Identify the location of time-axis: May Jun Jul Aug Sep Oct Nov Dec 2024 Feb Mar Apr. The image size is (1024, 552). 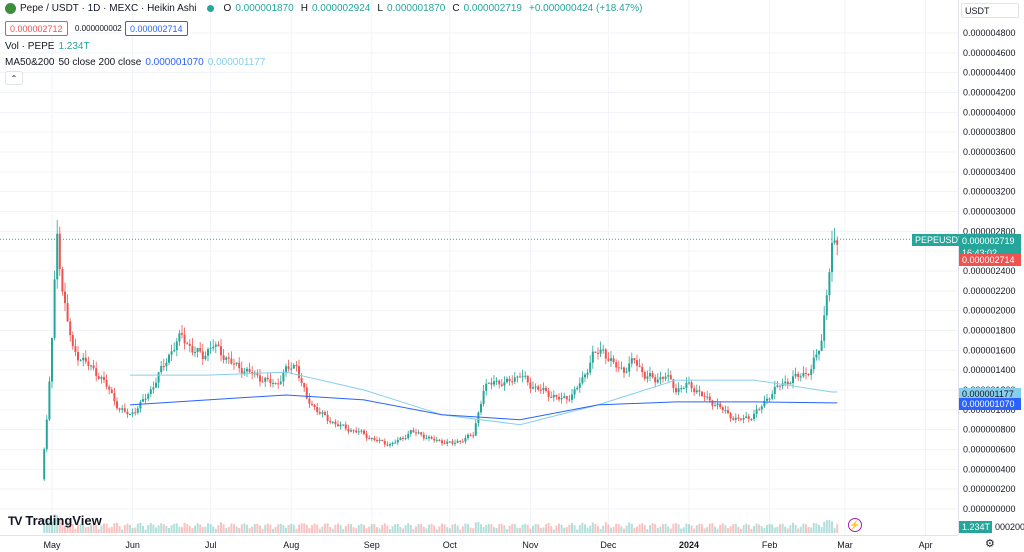
(479, 543).